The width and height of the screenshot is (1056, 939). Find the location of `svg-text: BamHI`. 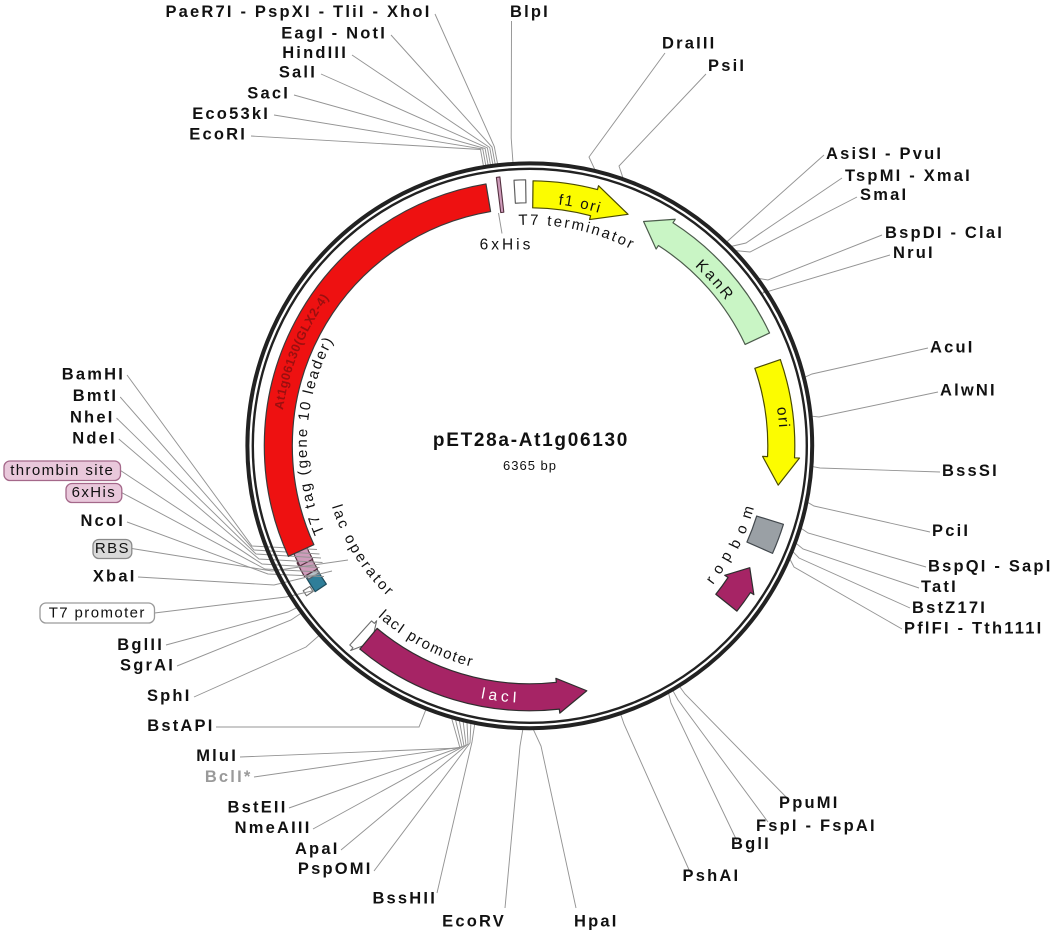

svg-text: BamHI is located at coordinates (93, 375).